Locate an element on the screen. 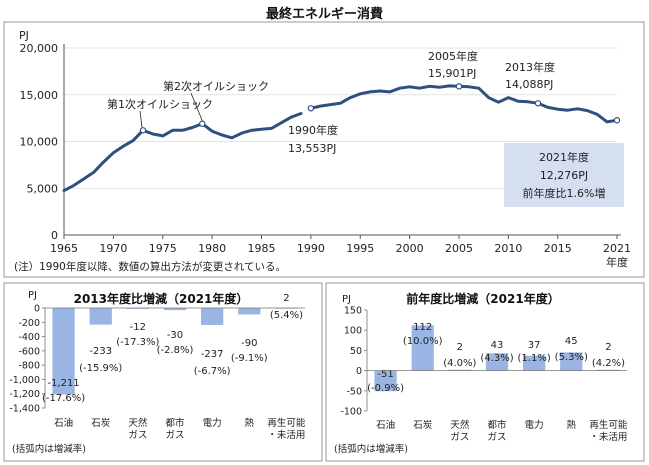 The image size is (649, 465). y-tick-label: 20,000 is located at coordinates (39, 48).